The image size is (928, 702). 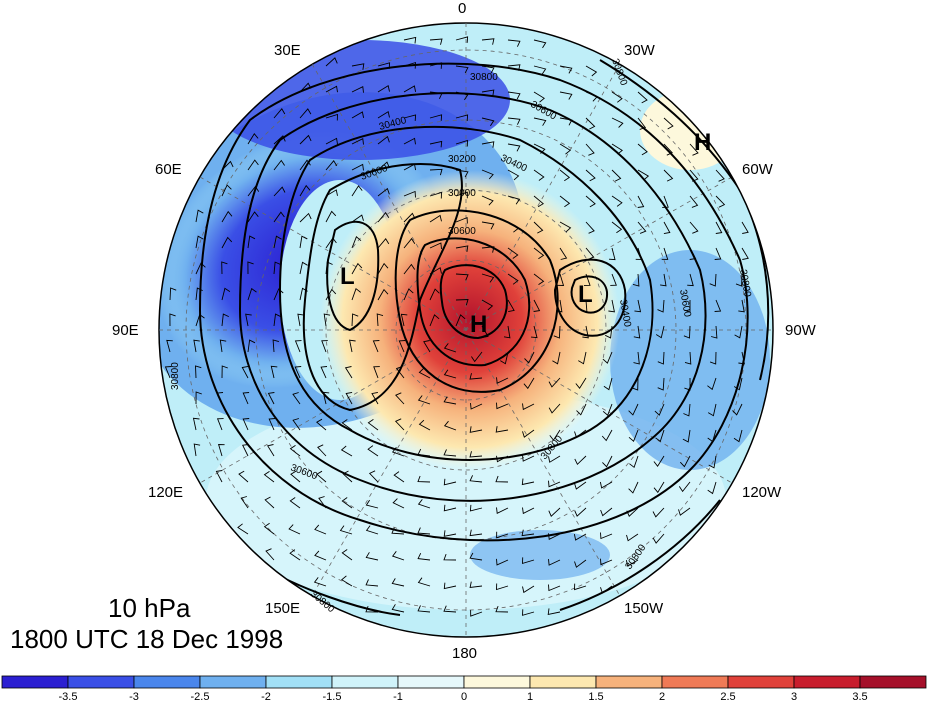 I want to click on colorbar-tick-label: -3, so click(x=134, y=696).